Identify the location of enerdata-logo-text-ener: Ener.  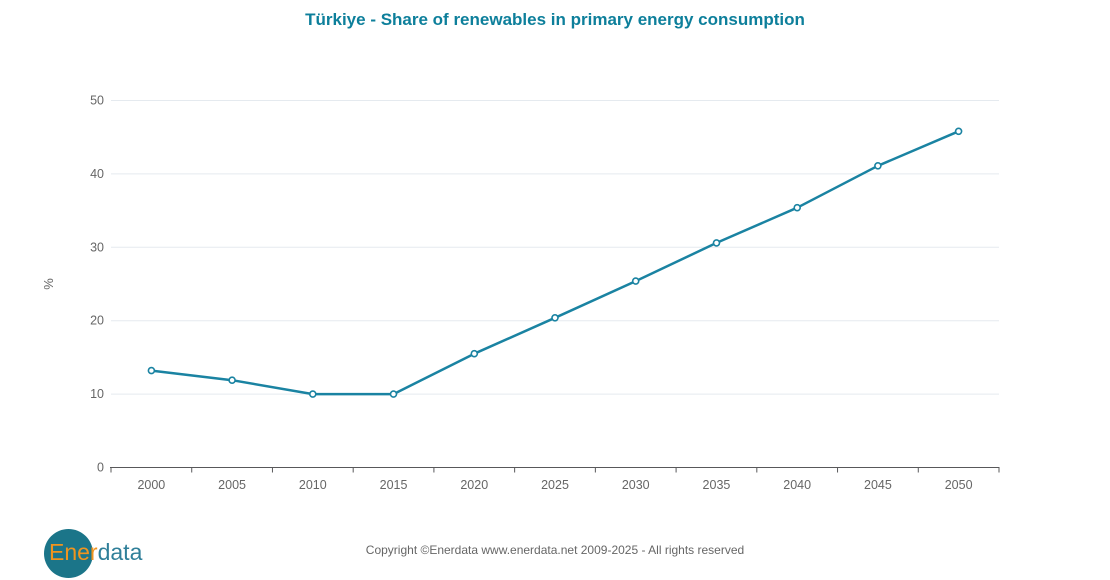
(73, 552).